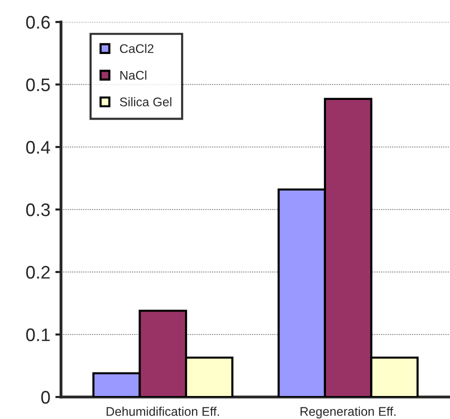  What do you see at coordinates (146, 101) in the screenshot?
I see `legend-label: Silica Gel` at bounding box center [146, 101].